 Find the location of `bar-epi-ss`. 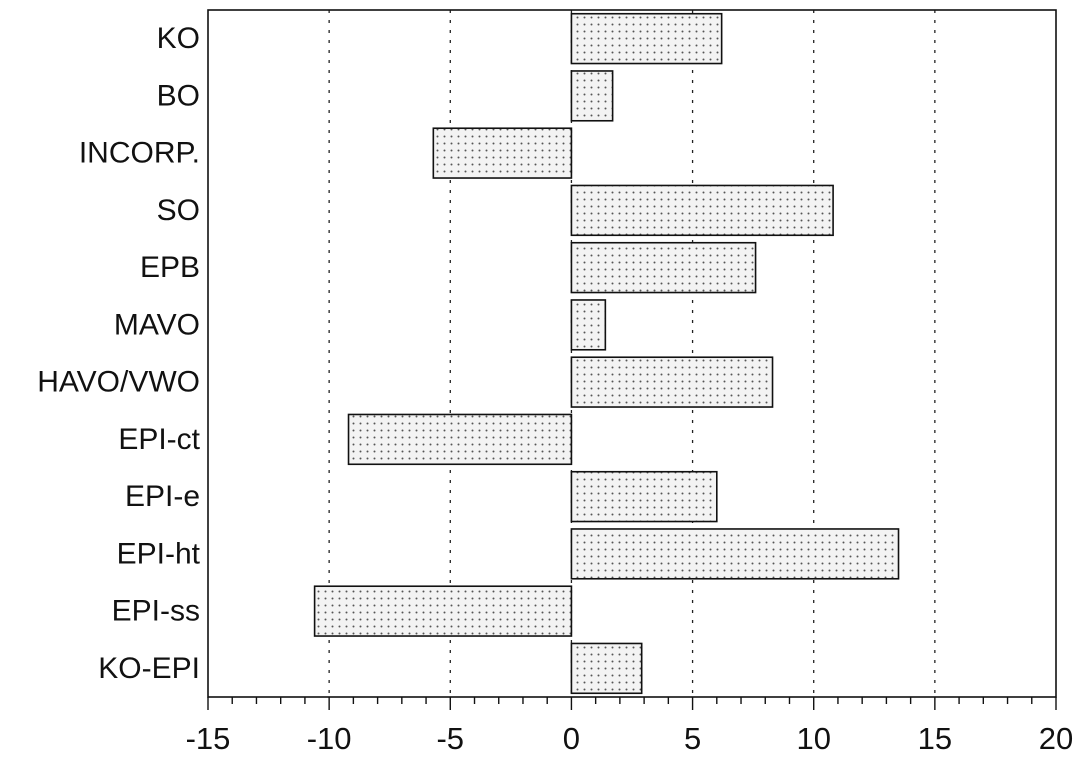

bar-epi-ss is located at coordinates (443, 611).